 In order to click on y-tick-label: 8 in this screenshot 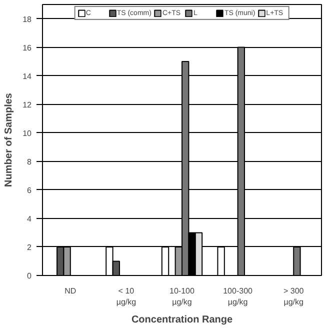, I will do `click(29, 161)`.